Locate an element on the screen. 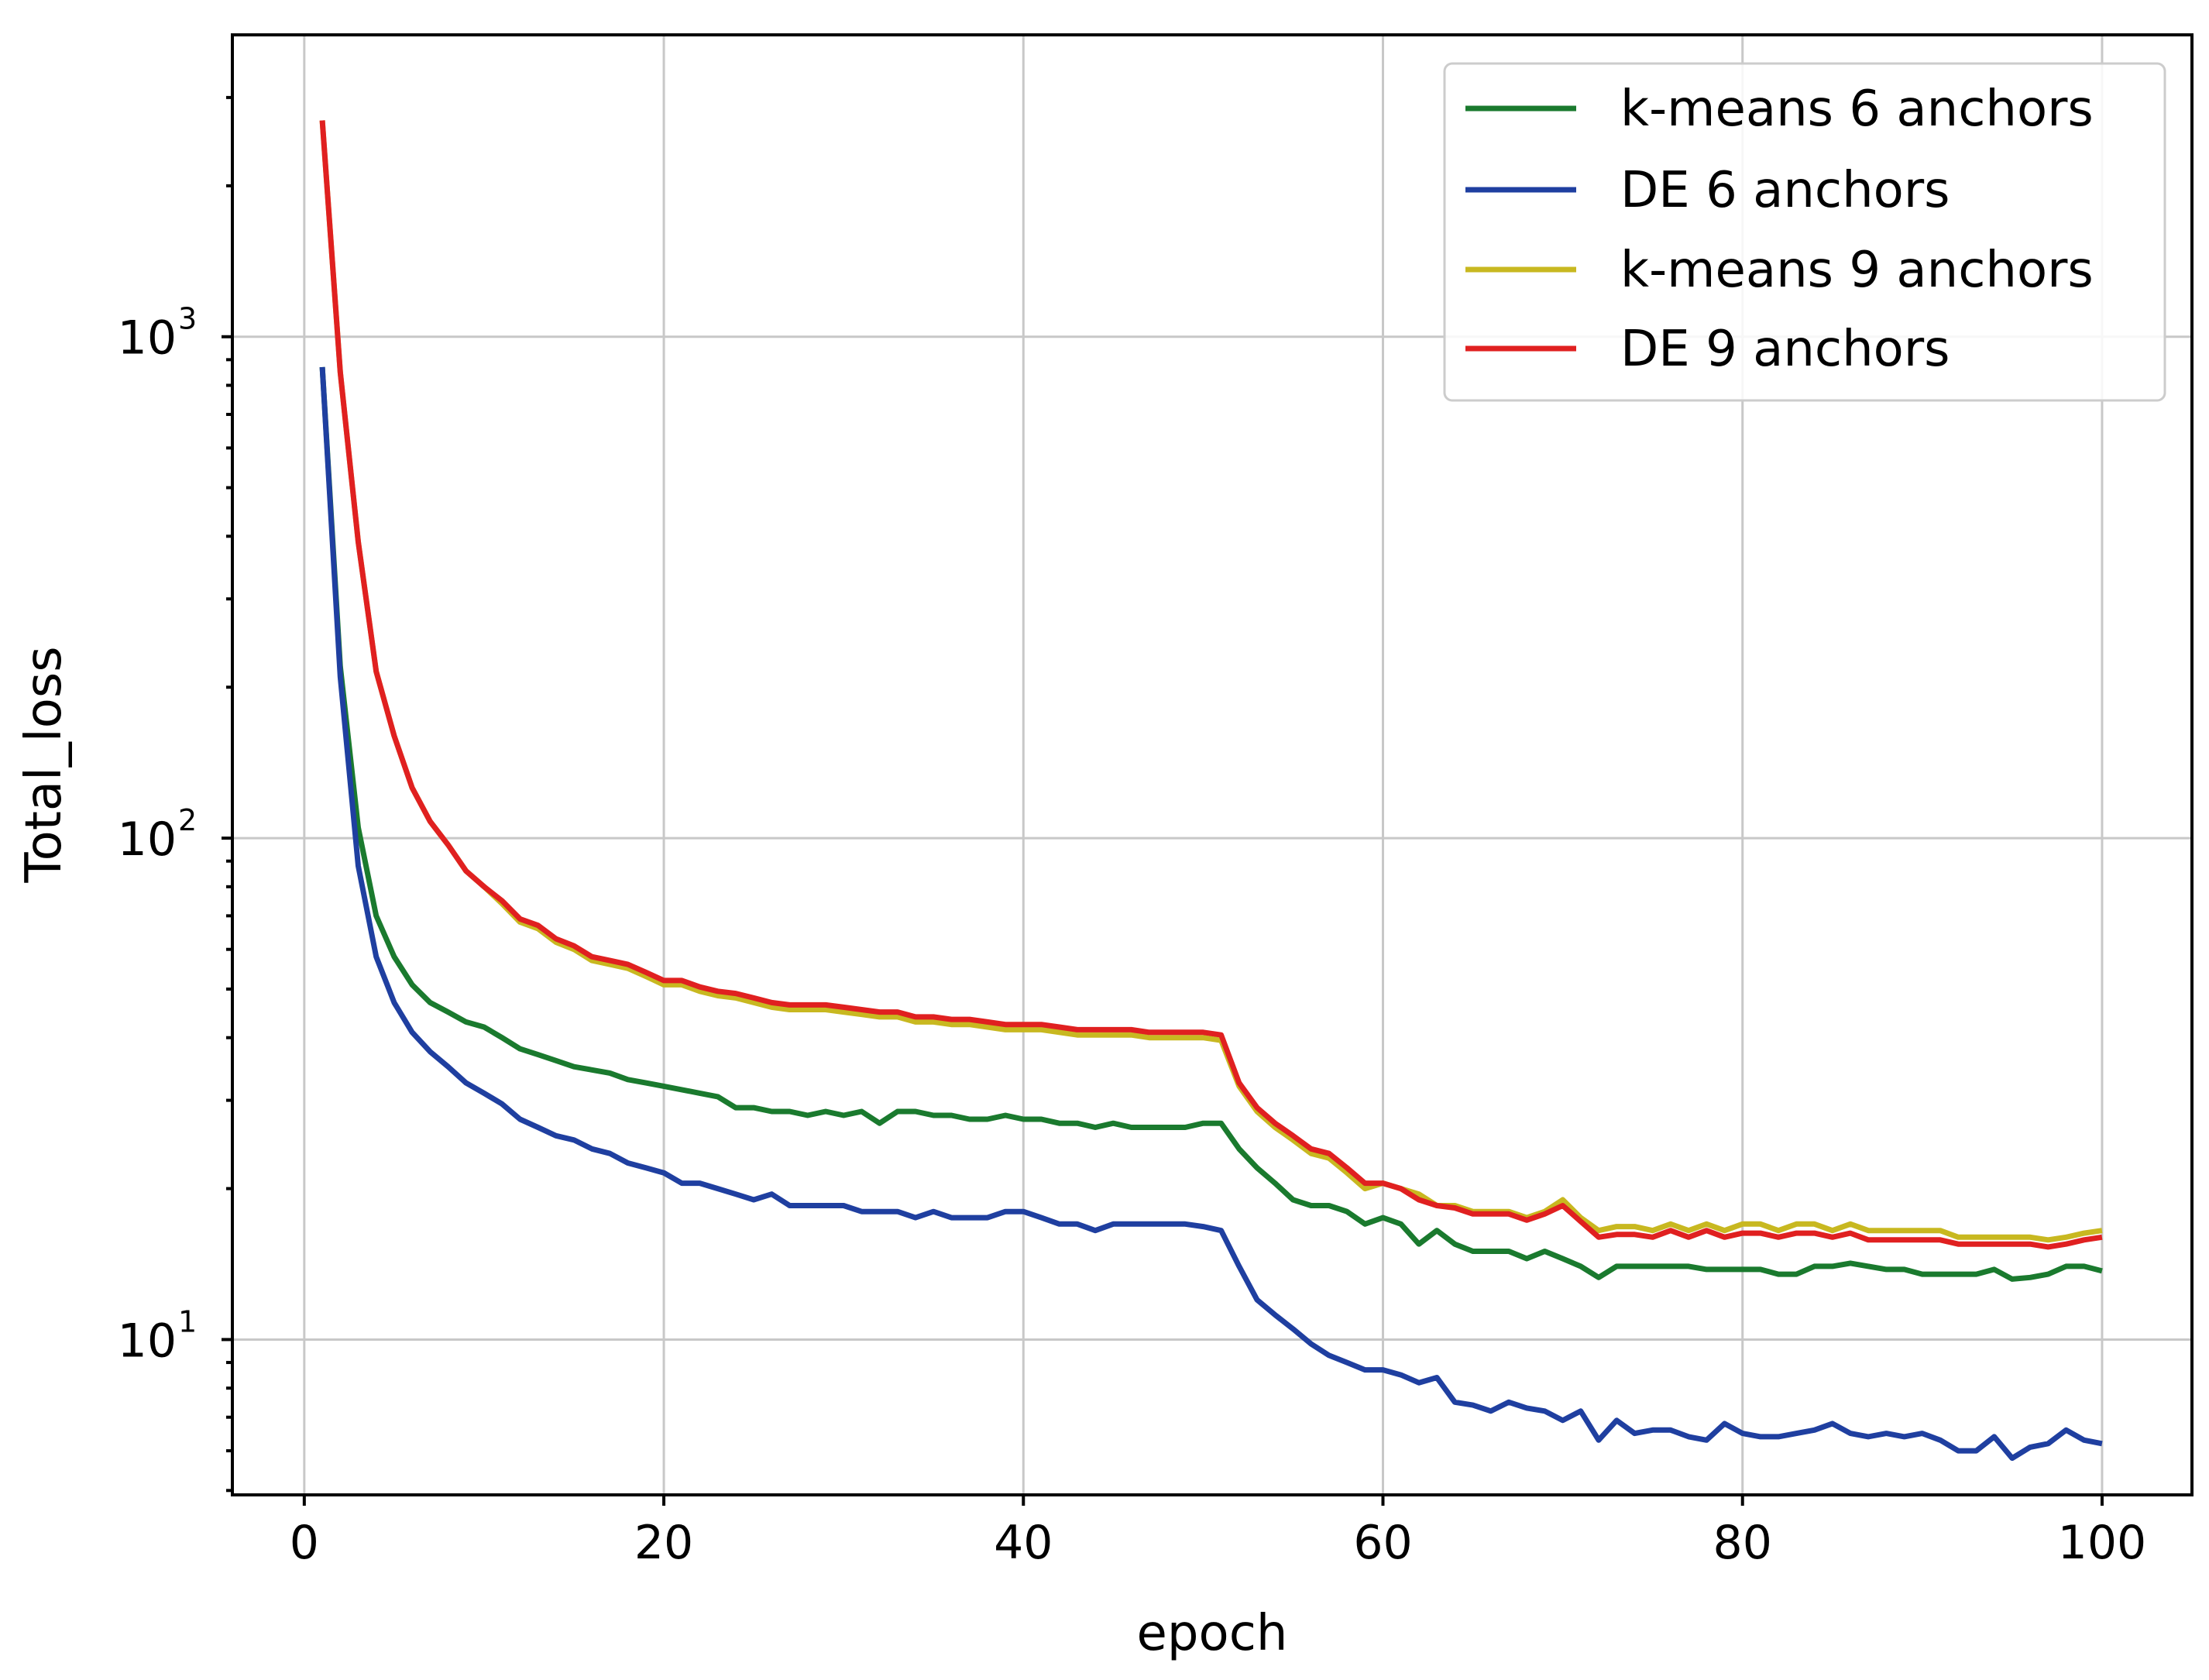 This screenshot has width=2209, height=1680. legend-label-kmeans-6: k-means 6 anchors is located at coordinates (1857, 110).